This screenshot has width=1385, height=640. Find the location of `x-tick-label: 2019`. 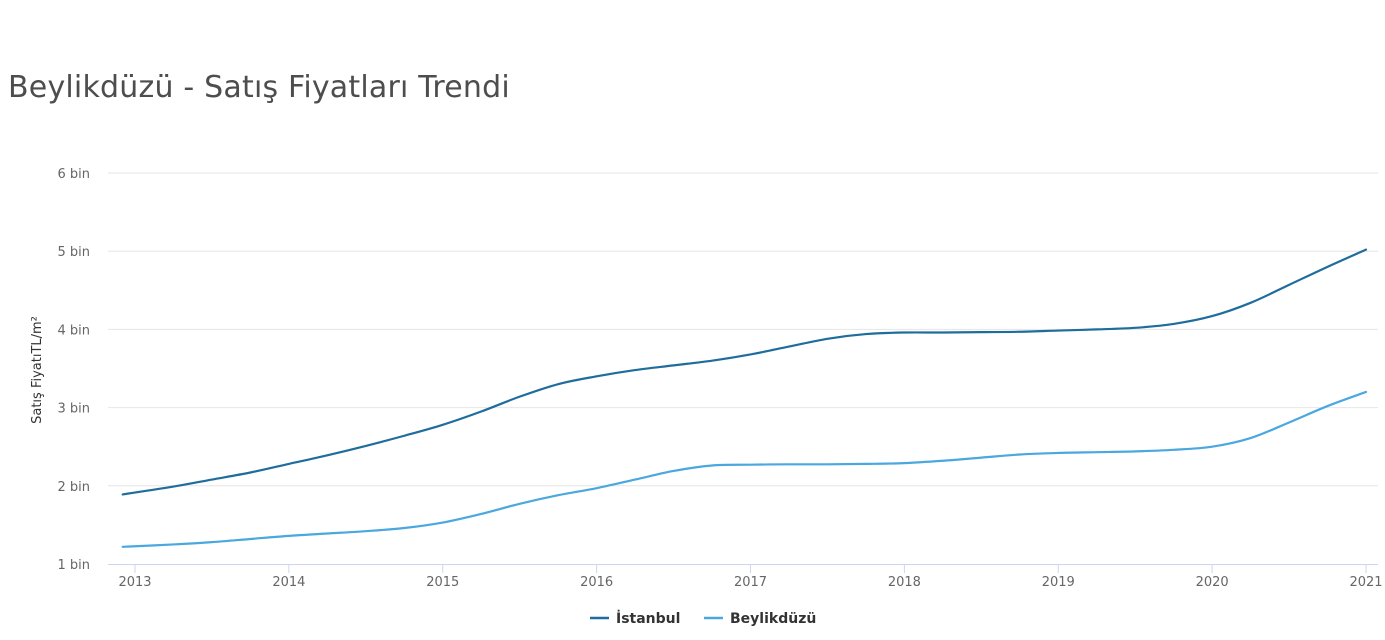

x-tick-label: 2019 is located at coordinates (1058, 582).